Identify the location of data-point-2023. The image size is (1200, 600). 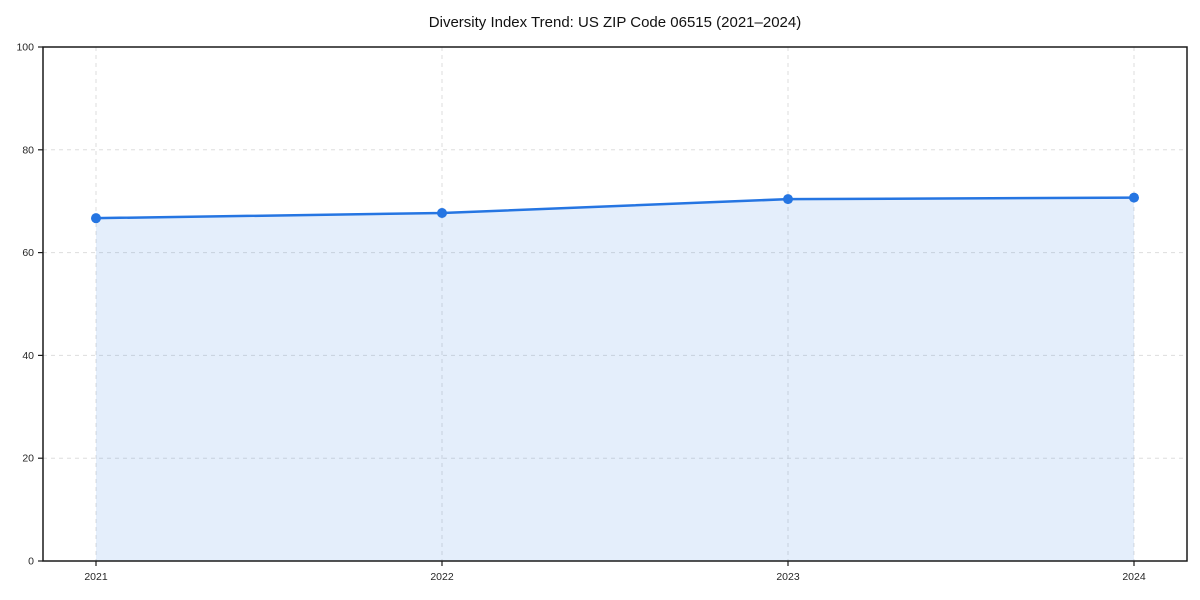
(788, 199).